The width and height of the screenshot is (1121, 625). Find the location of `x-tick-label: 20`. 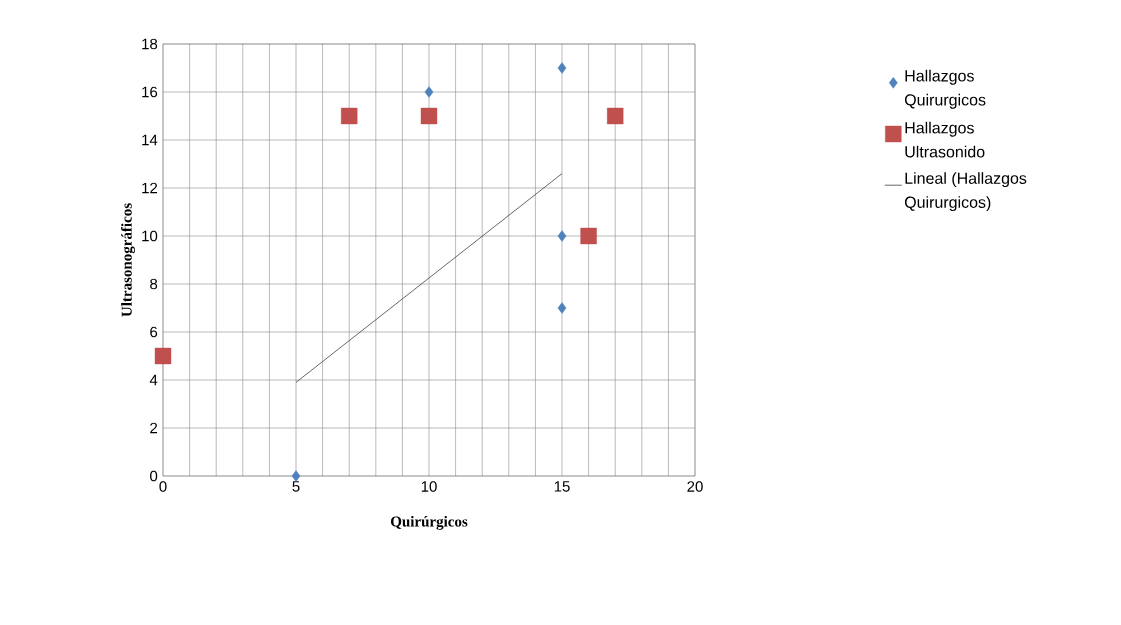

x-tick-label: 20 is located at coordinates (695, 486).